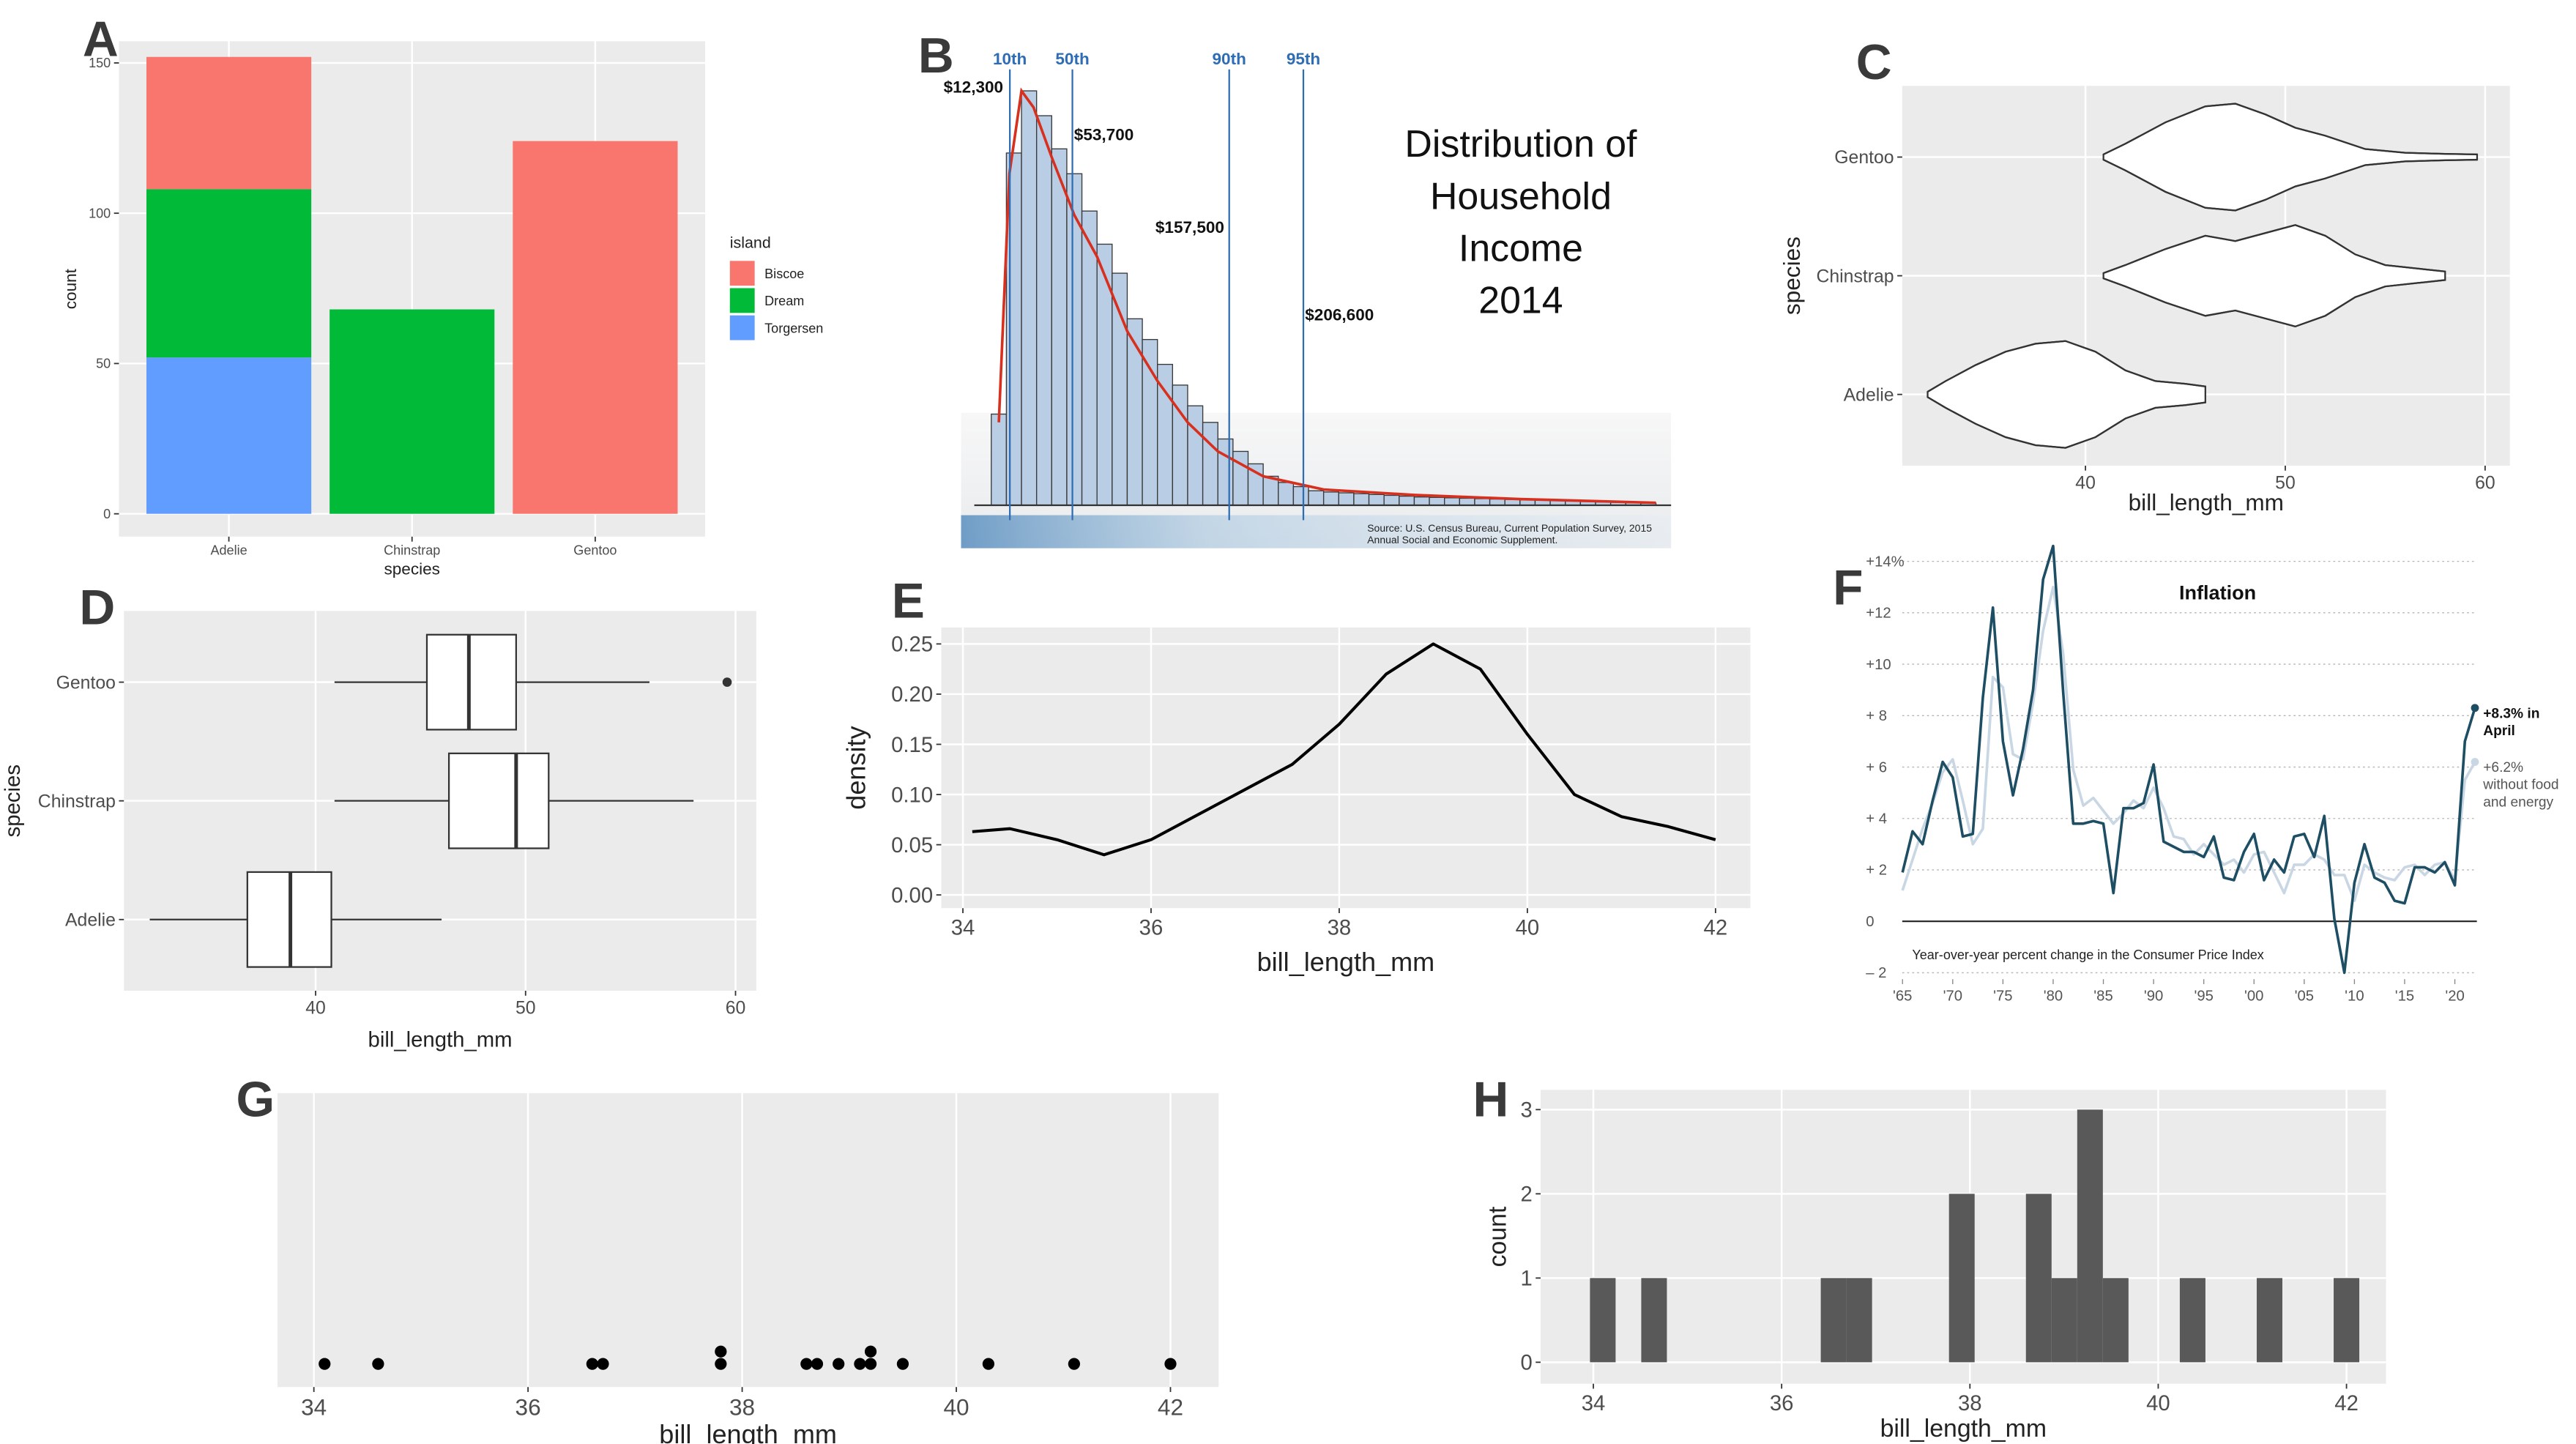 The height and width of the screenshot is (1444, 2576). I want to click on annotation: April, so click(2499, 731).